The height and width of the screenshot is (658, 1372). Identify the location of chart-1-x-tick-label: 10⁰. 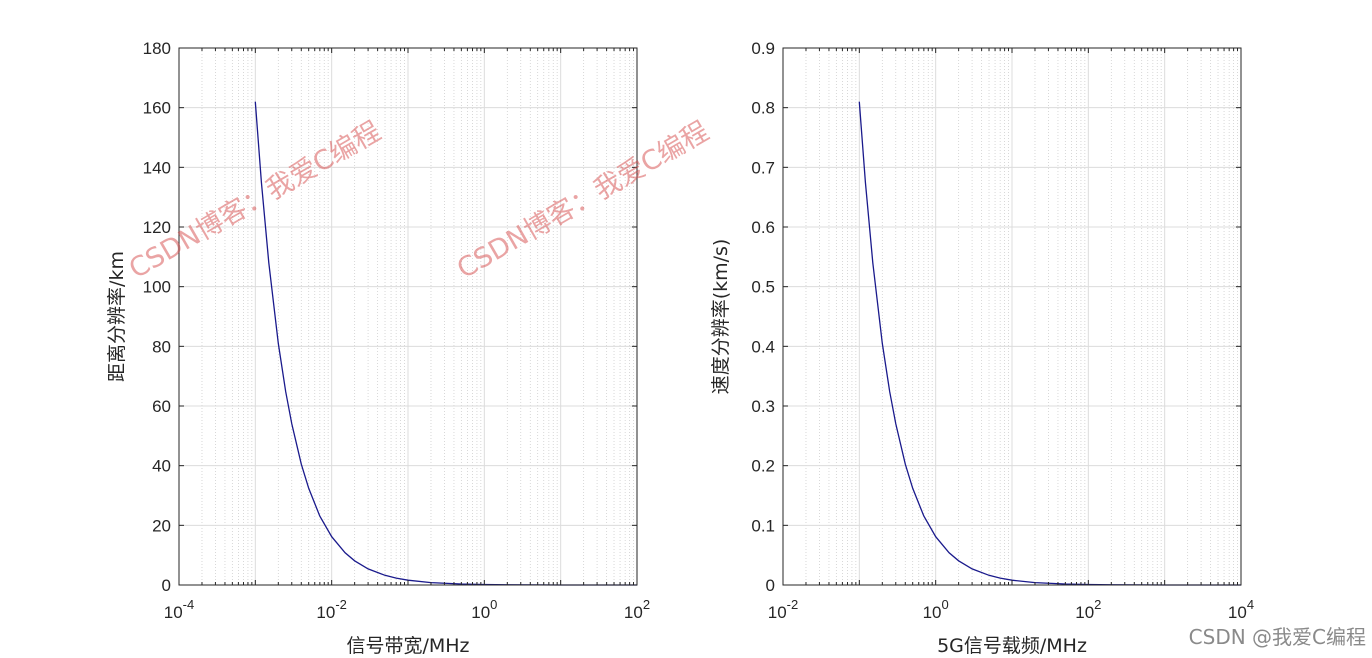
(936, 609).